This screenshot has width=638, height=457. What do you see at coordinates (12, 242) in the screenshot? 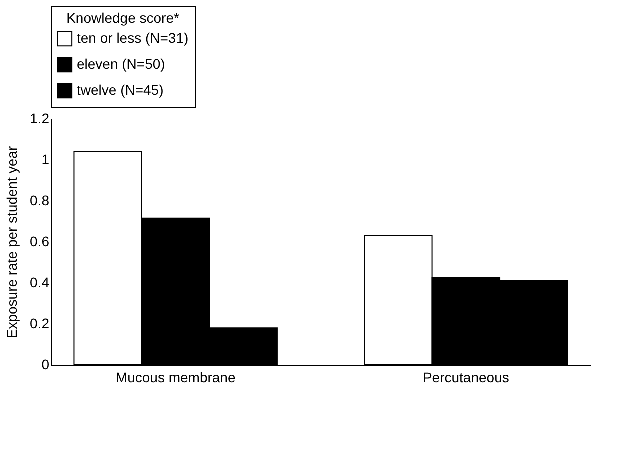
I see `y-axis-title: Exposure rate per student year` at bounding box center [12, 242].